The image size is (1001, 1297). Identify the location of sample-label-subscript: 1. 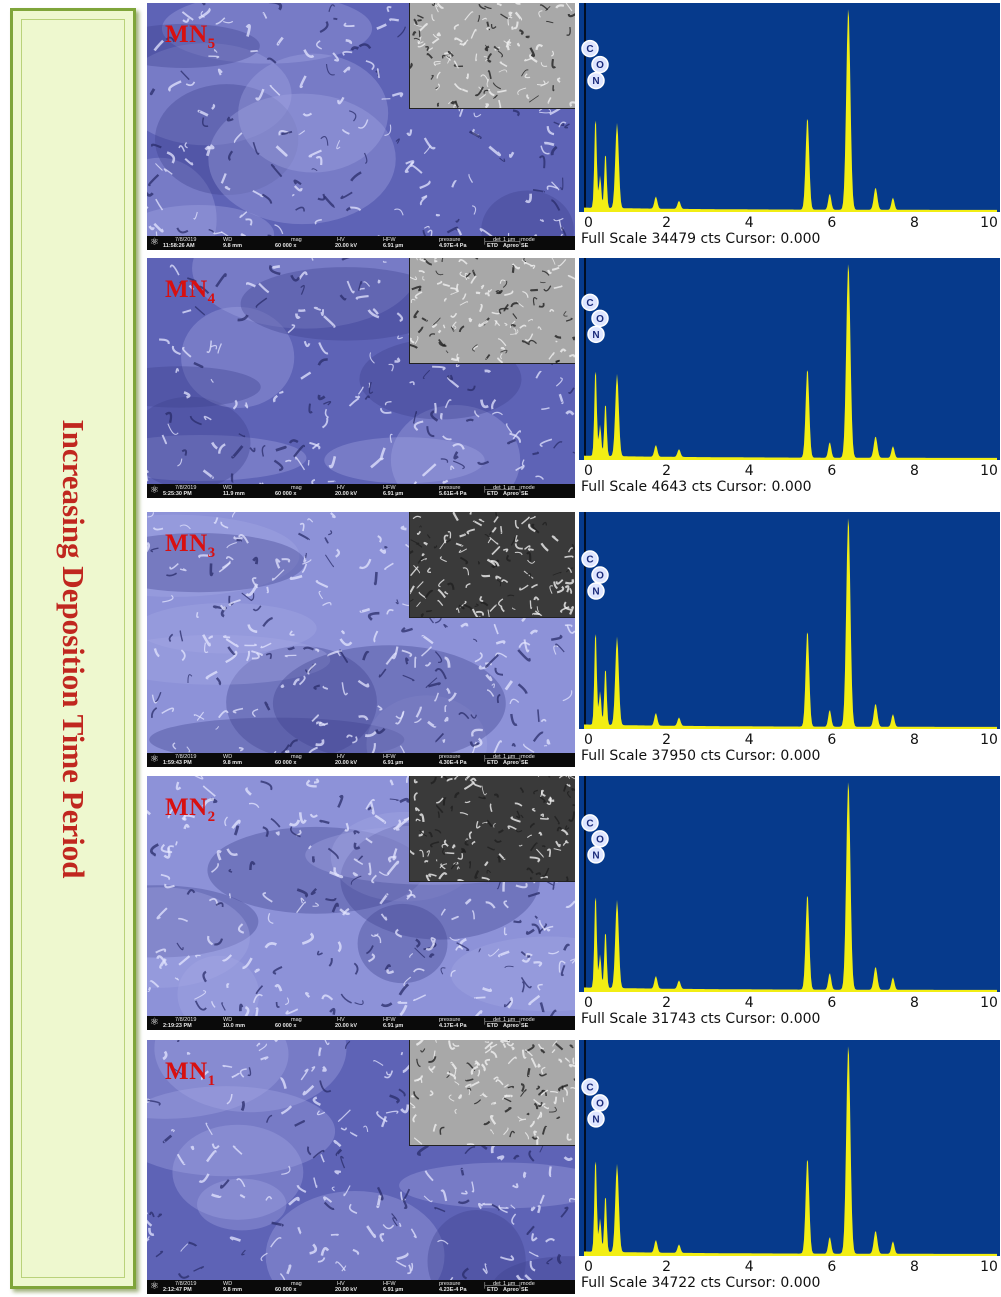
(211, 1081).